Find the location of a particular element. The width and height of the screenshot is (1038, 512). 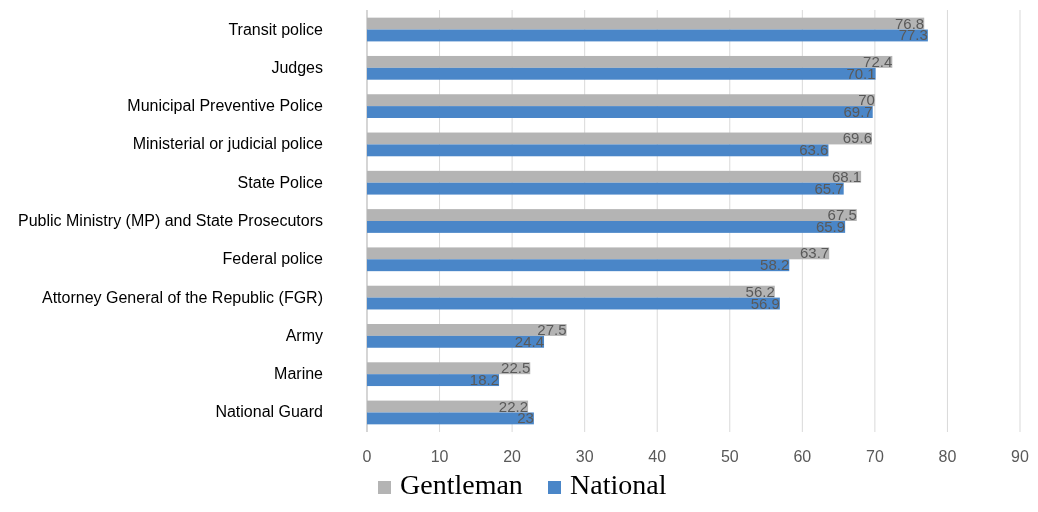

y-tick-label: Municipal Preventive Police is located at coordinates (225, 106).